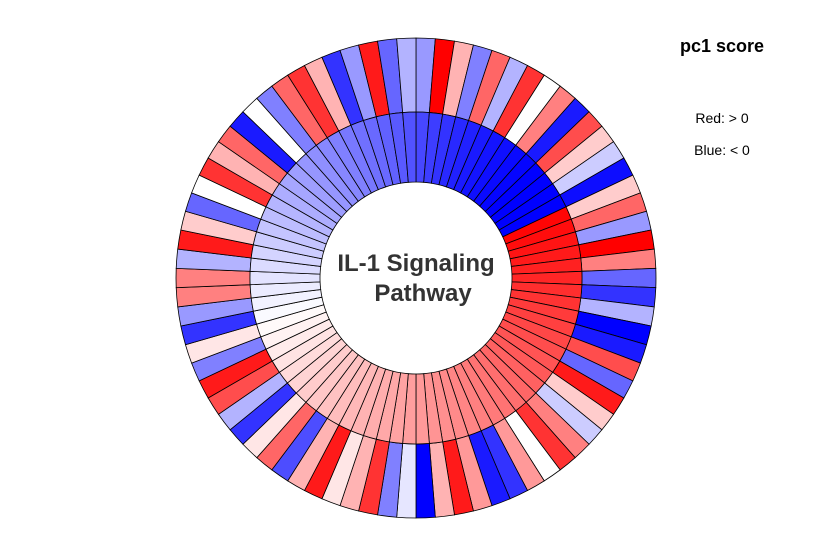  Describe the element at coordinates (722, 46) in the screenshot. I see `legend-title: pc1 score` at that location.